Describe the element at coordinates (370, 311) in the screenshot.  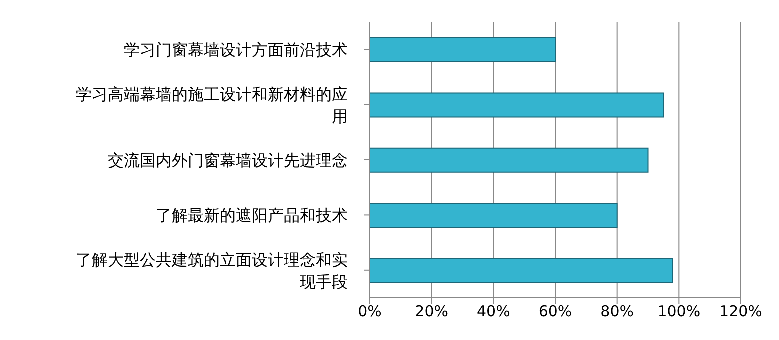
I see `x-tick-label: 0%` at that location.